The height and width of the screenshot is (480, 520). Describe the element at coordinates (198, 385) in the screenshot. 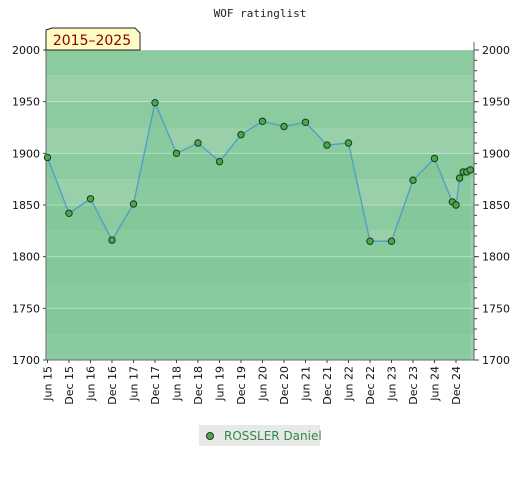

I see `x-tick-label: Dec 18` at that location.